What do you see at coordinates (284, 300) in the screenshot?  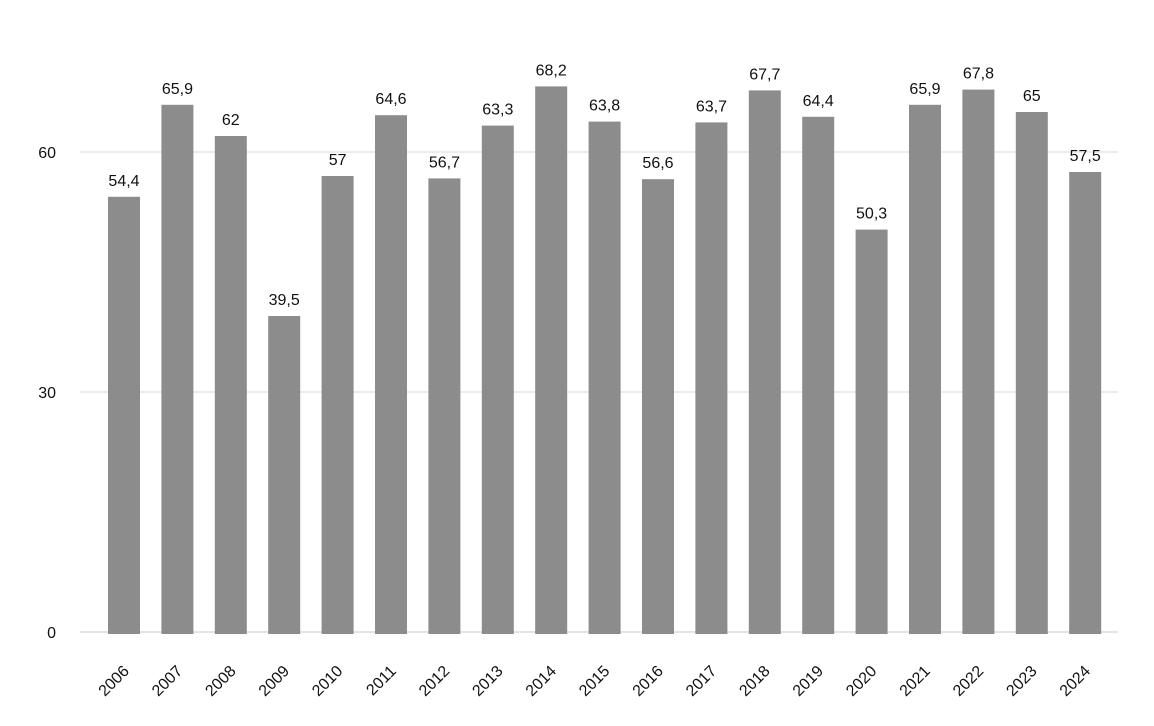 I see `data-label-2009: 39,5` at bounding box center [284, 300].